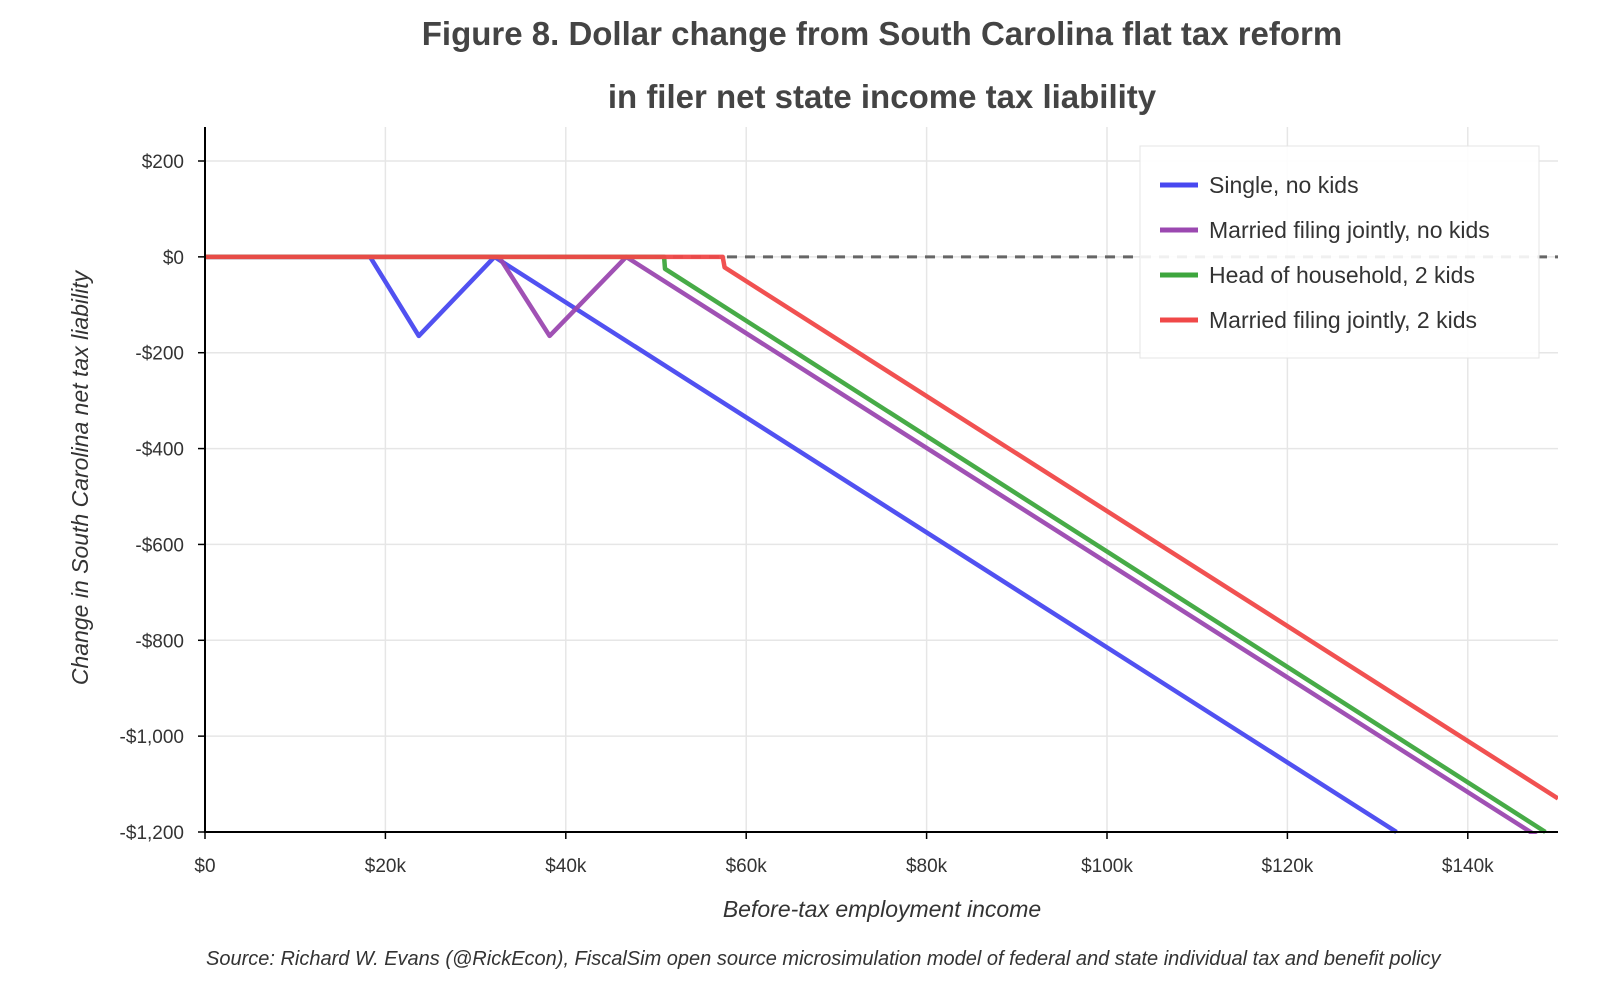 This screenshot has width=1600, height=1000. I want to click on y-tick-label-3: -$400, so click(159, 450).